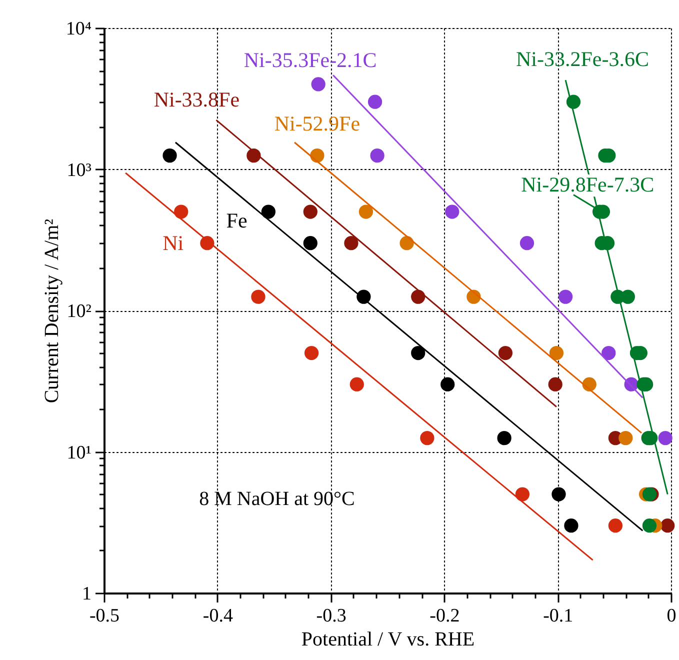  I want to click on series-label: Fe, so click(237, 220).